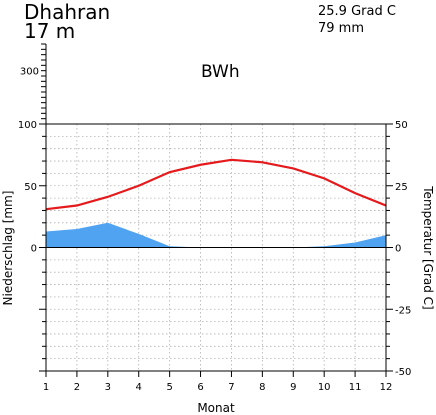 This screenshot has height=415, width=436. I want to click on temperature-line, so click(216, 184).